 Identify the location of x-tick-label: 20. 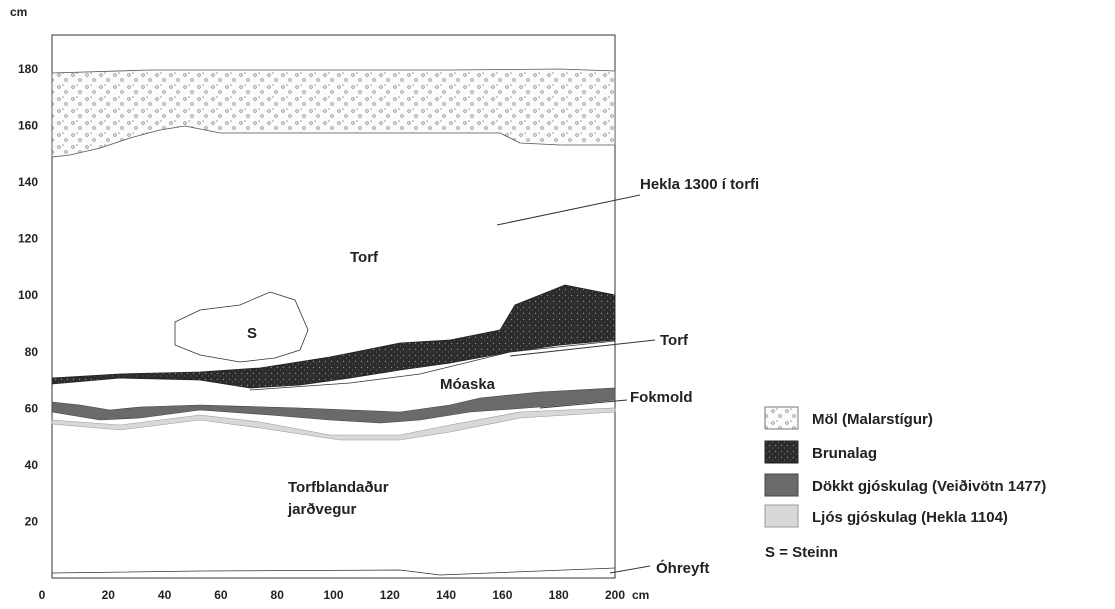
(109, 595).